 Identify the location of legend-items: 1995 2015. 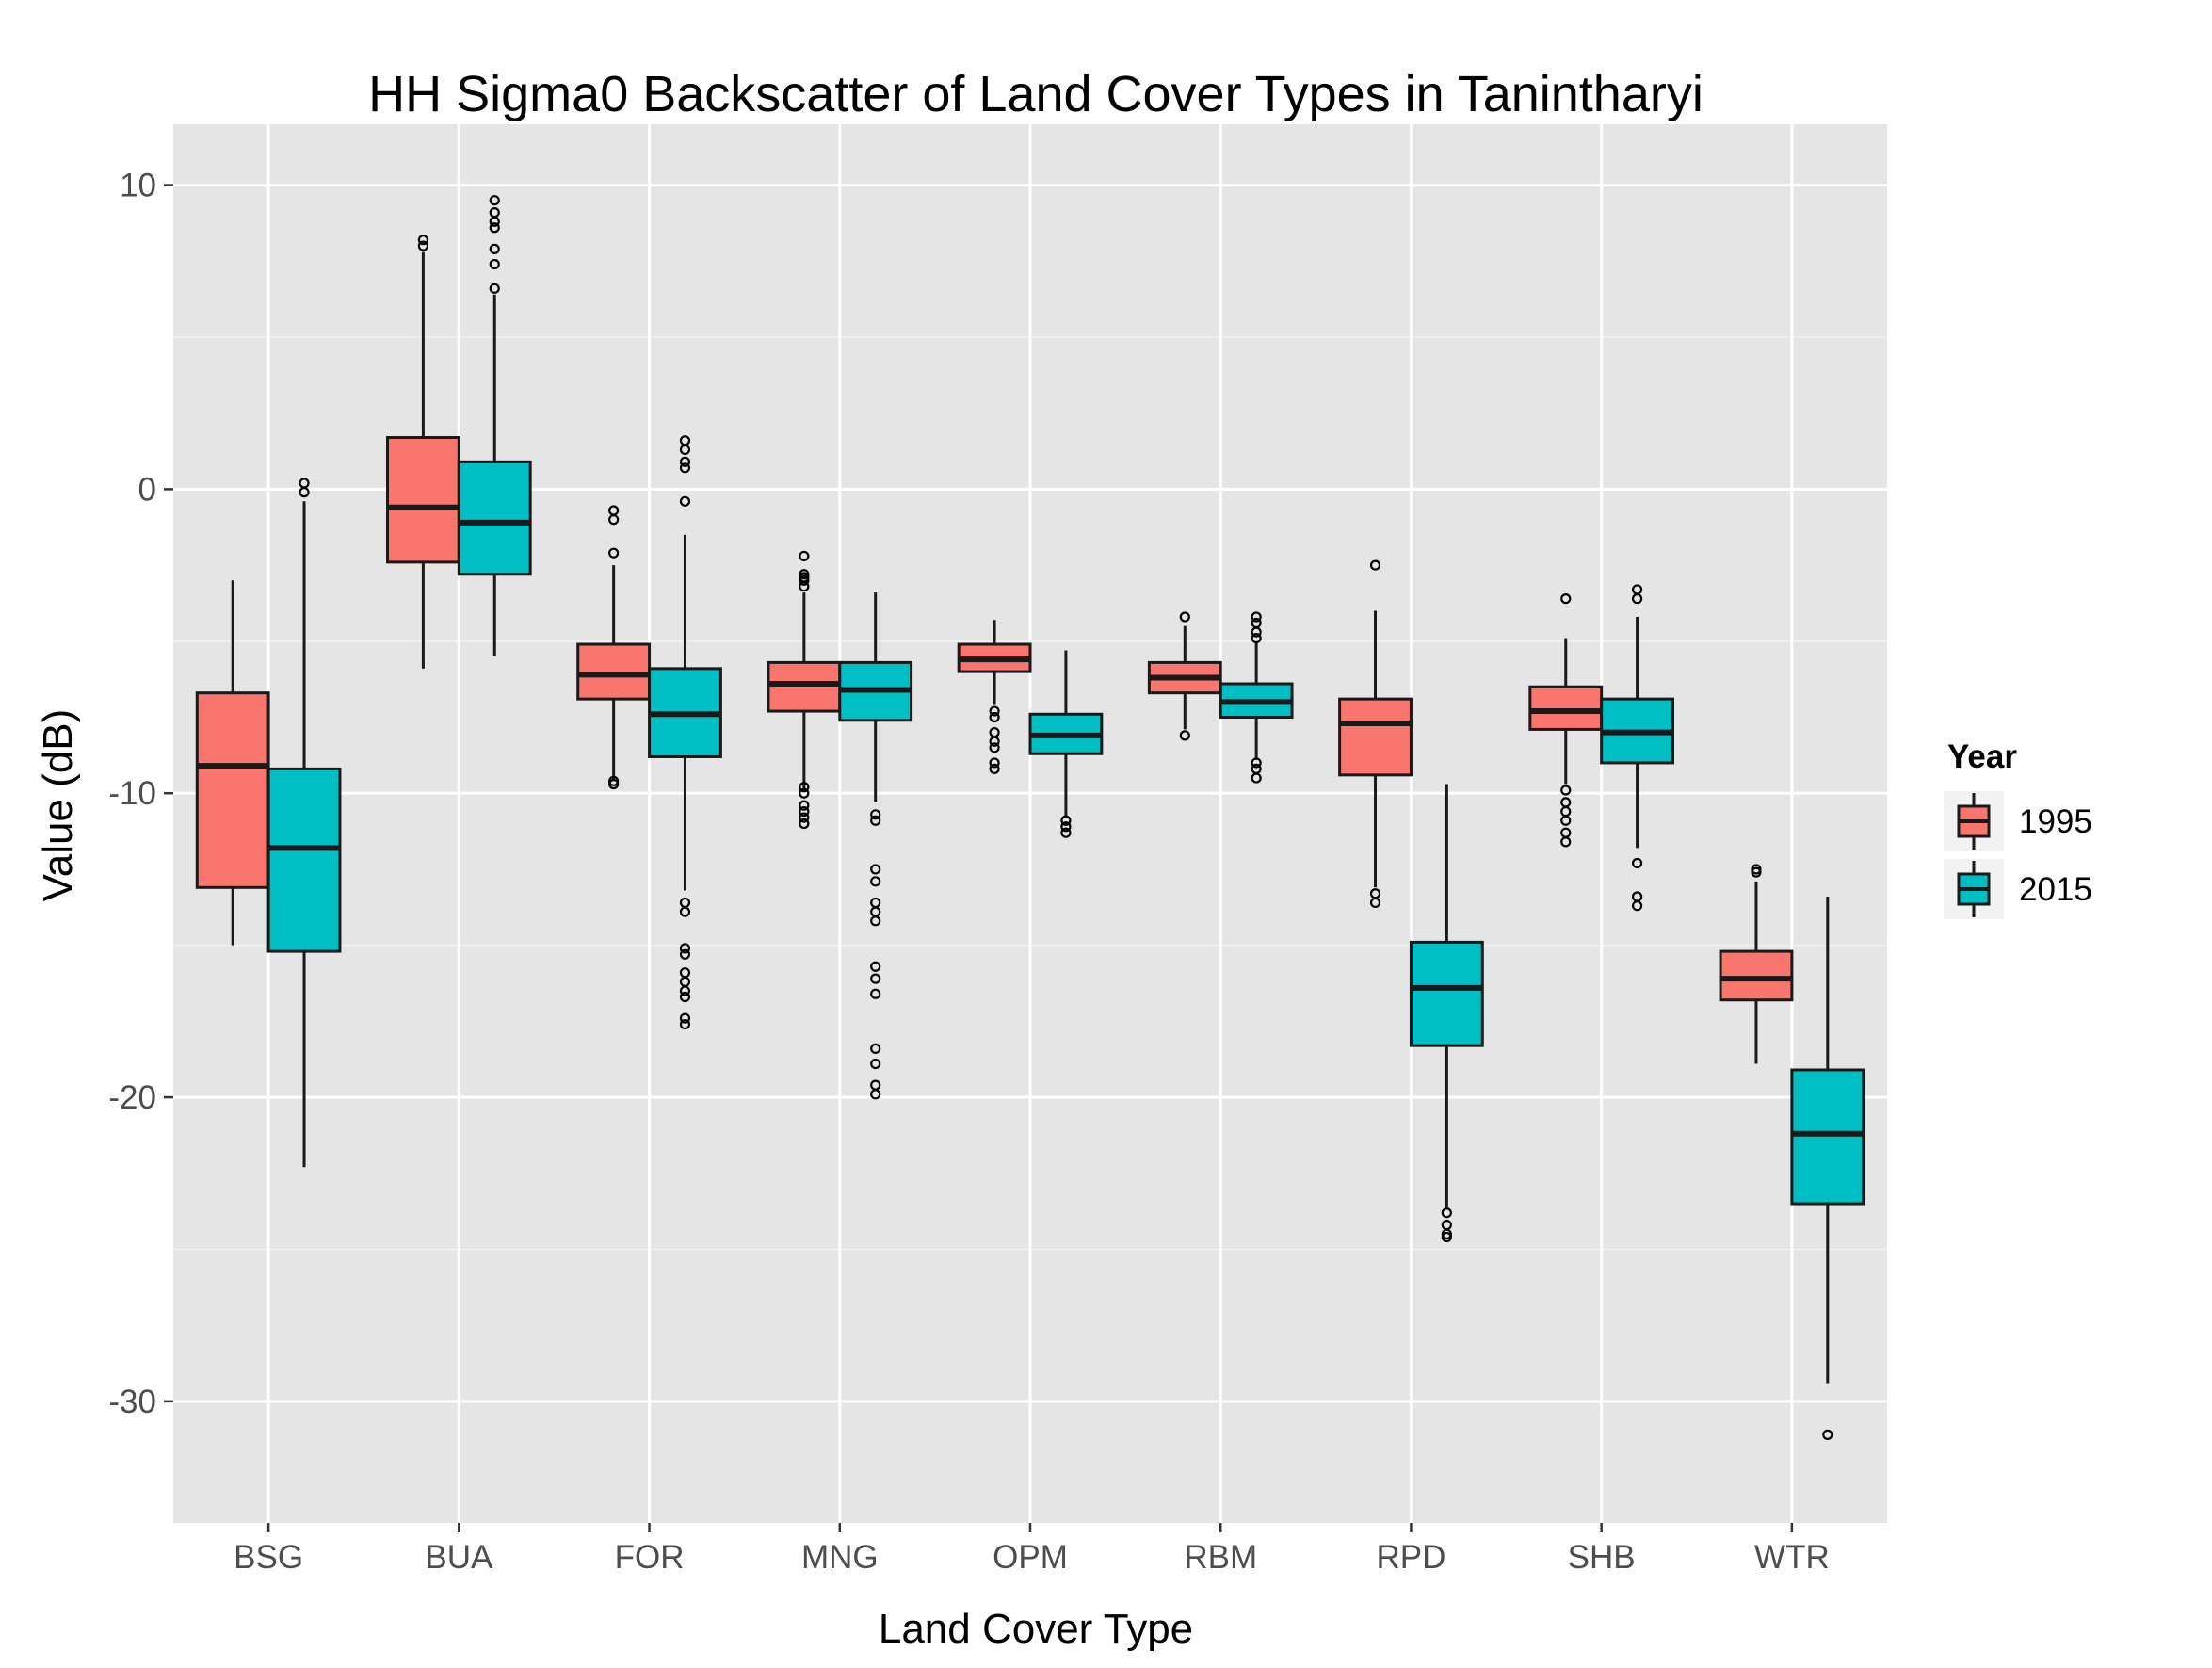
(2018, 855).